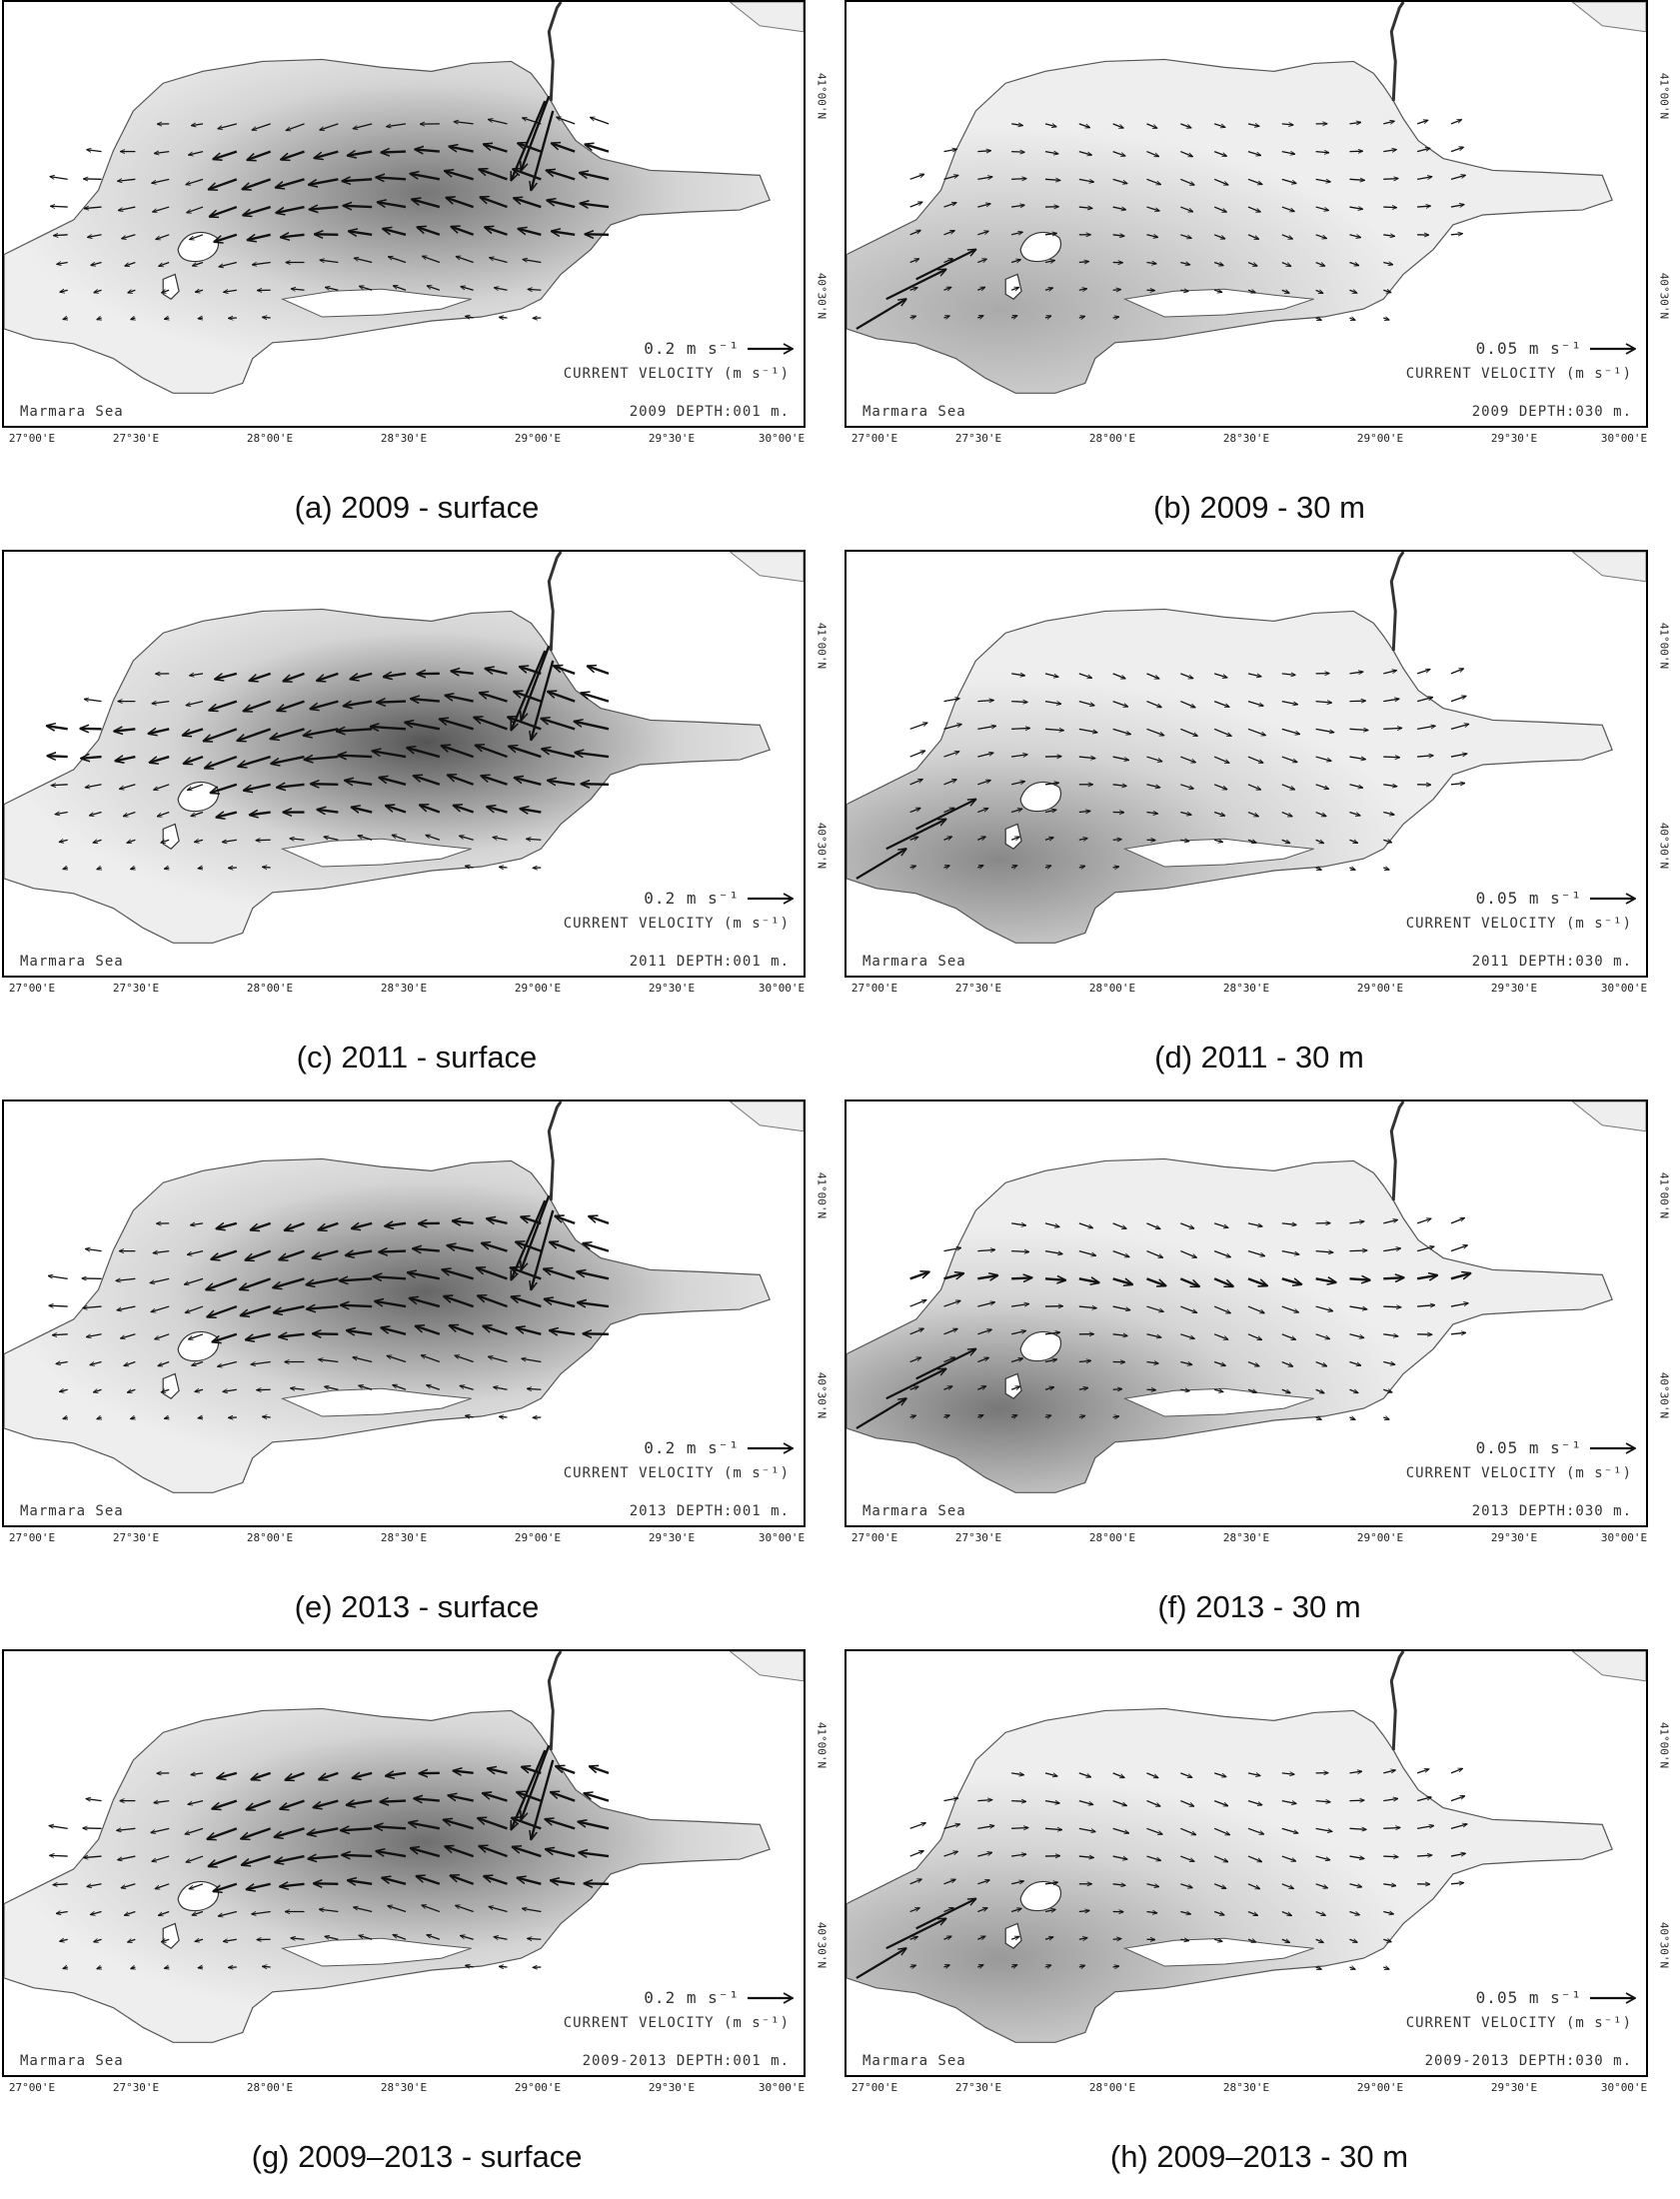 This screenshot has height=2199, width=1680. Describe the element at coordinates (136, 439) in the screenshot. I see `longitude-tick-label: 27°30'E` at that location.